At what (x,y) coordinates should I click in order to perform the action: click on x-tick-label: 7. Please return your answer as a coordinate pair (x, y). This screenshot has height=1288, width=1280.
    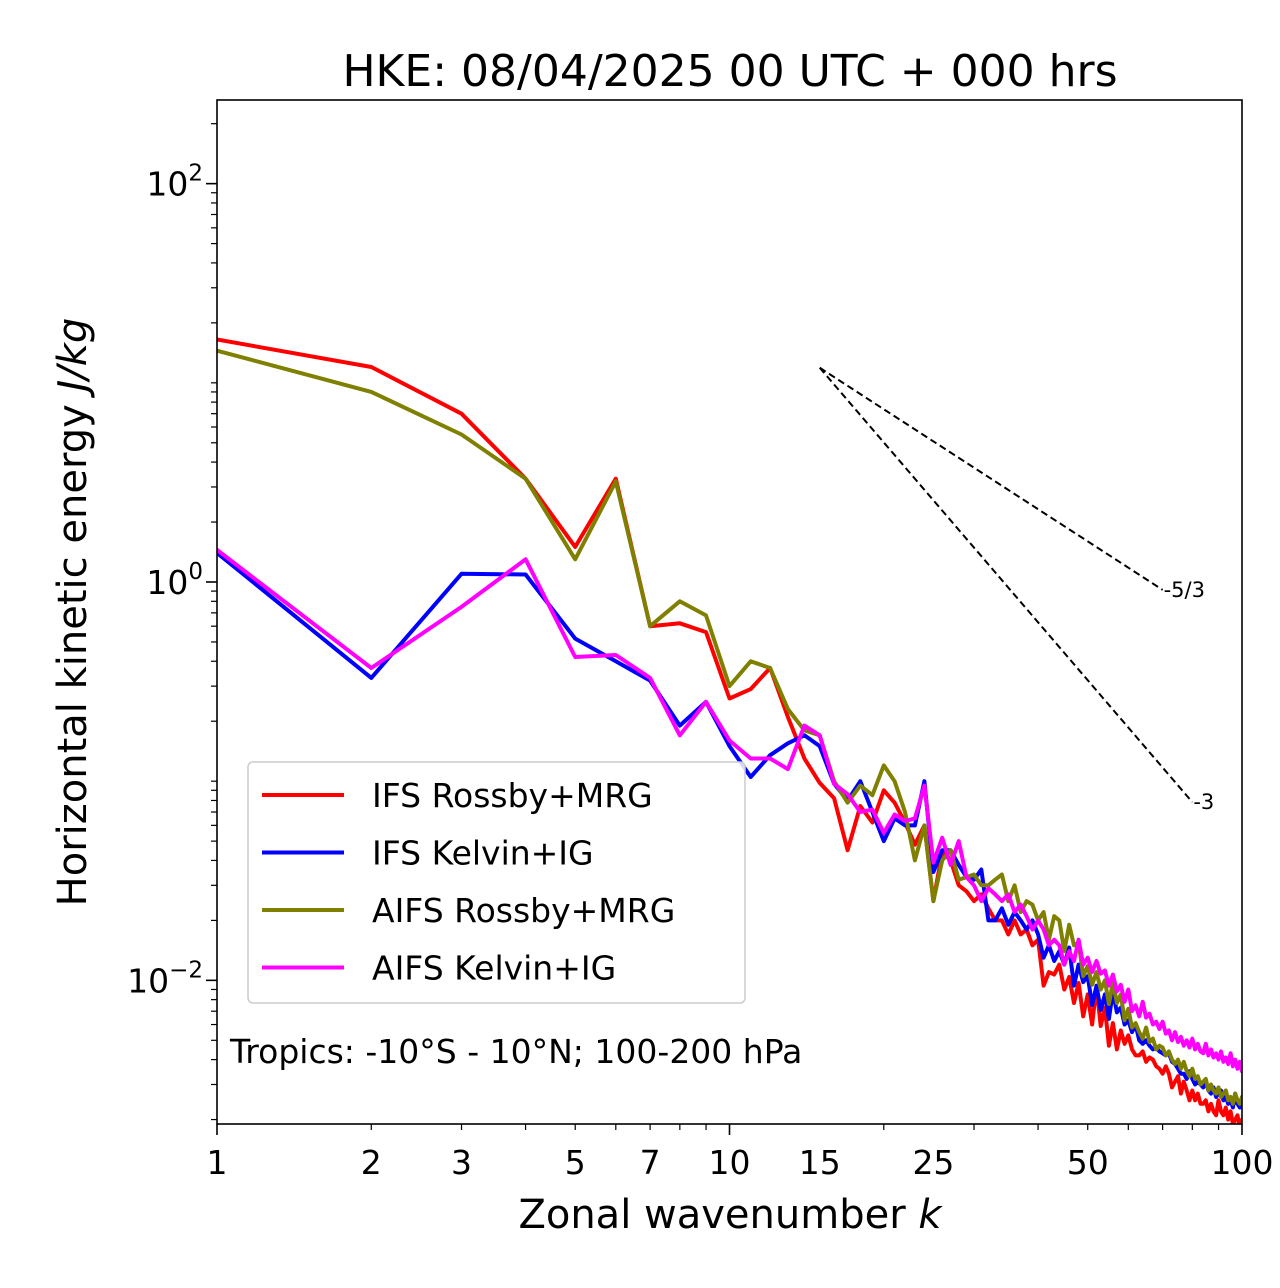
    Looking at the image, I should click on (650, 1162).